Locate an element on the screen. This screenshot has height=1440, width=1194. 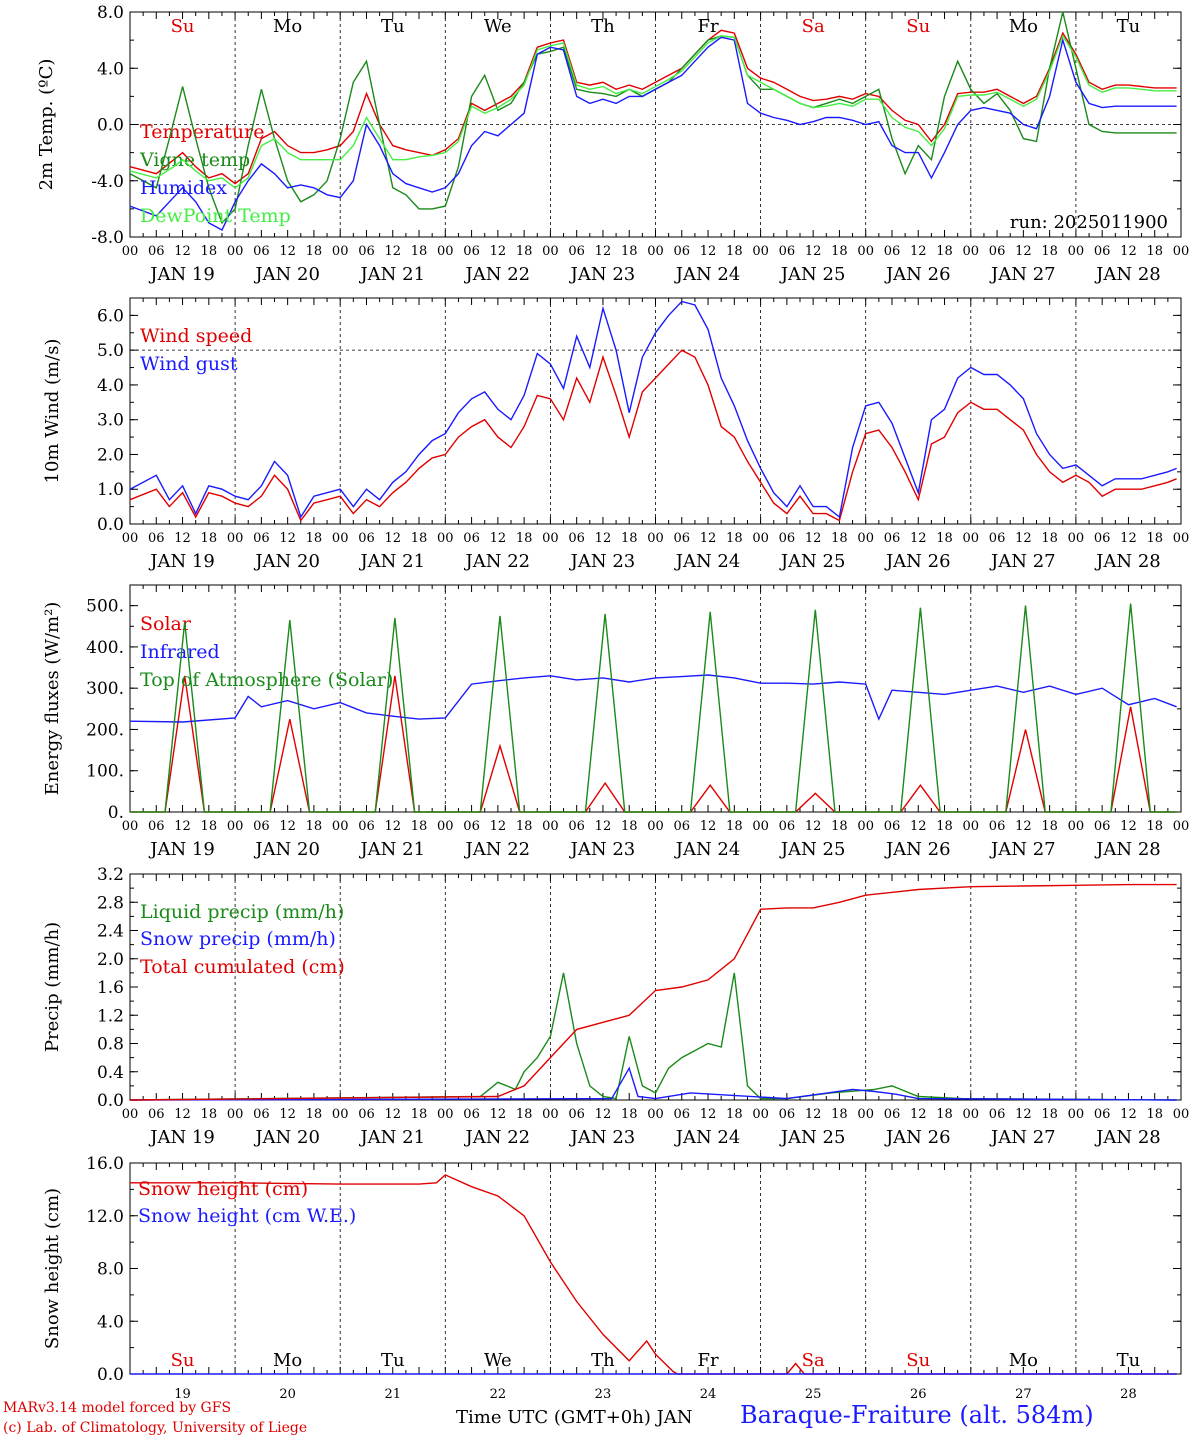
legend-entry: Temperature is located at coordinates (202, 132).